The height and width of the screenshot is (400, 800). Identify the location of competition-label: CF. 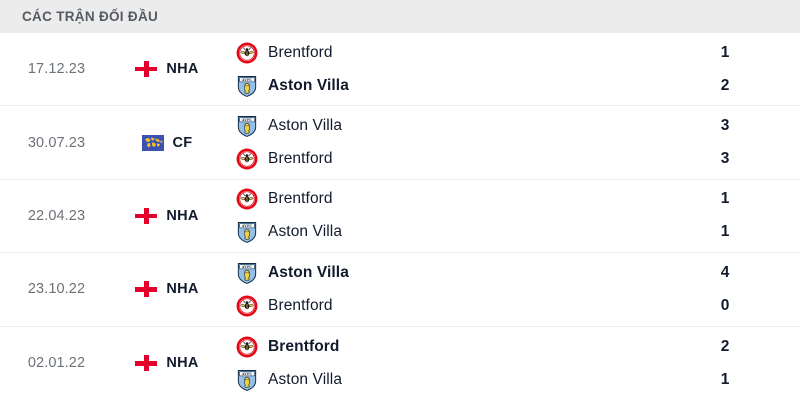
(182, 142).